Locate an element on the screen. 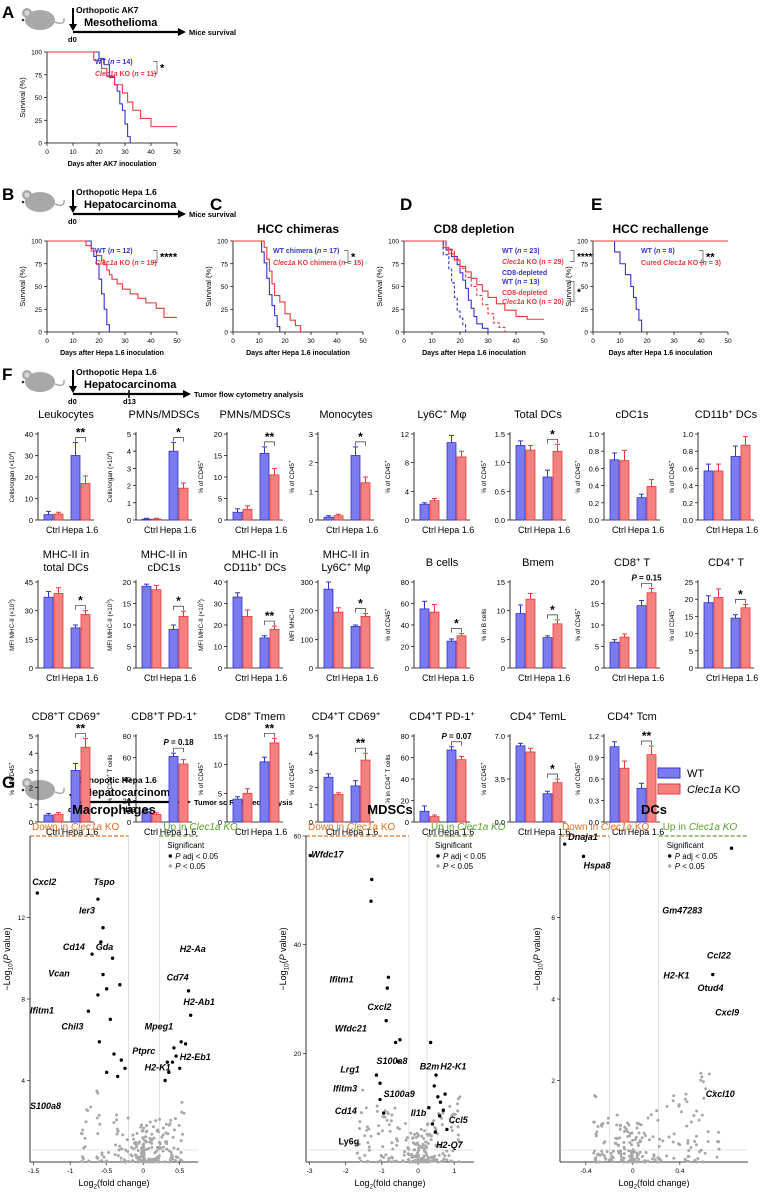 The height and width of the screenshot is (1192, 774). gene-label: Chil3 is located at coordinates (72, 1027).